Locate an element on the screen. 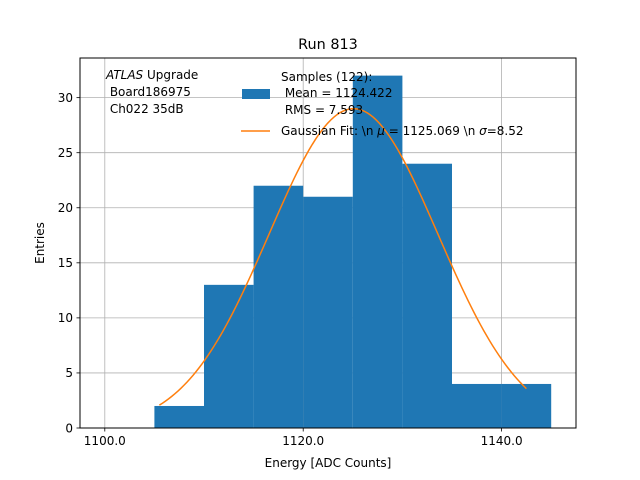 The height and width of the screenshot is (480, 640). y-tick-label: 25 is located at coordinates (65, 153).